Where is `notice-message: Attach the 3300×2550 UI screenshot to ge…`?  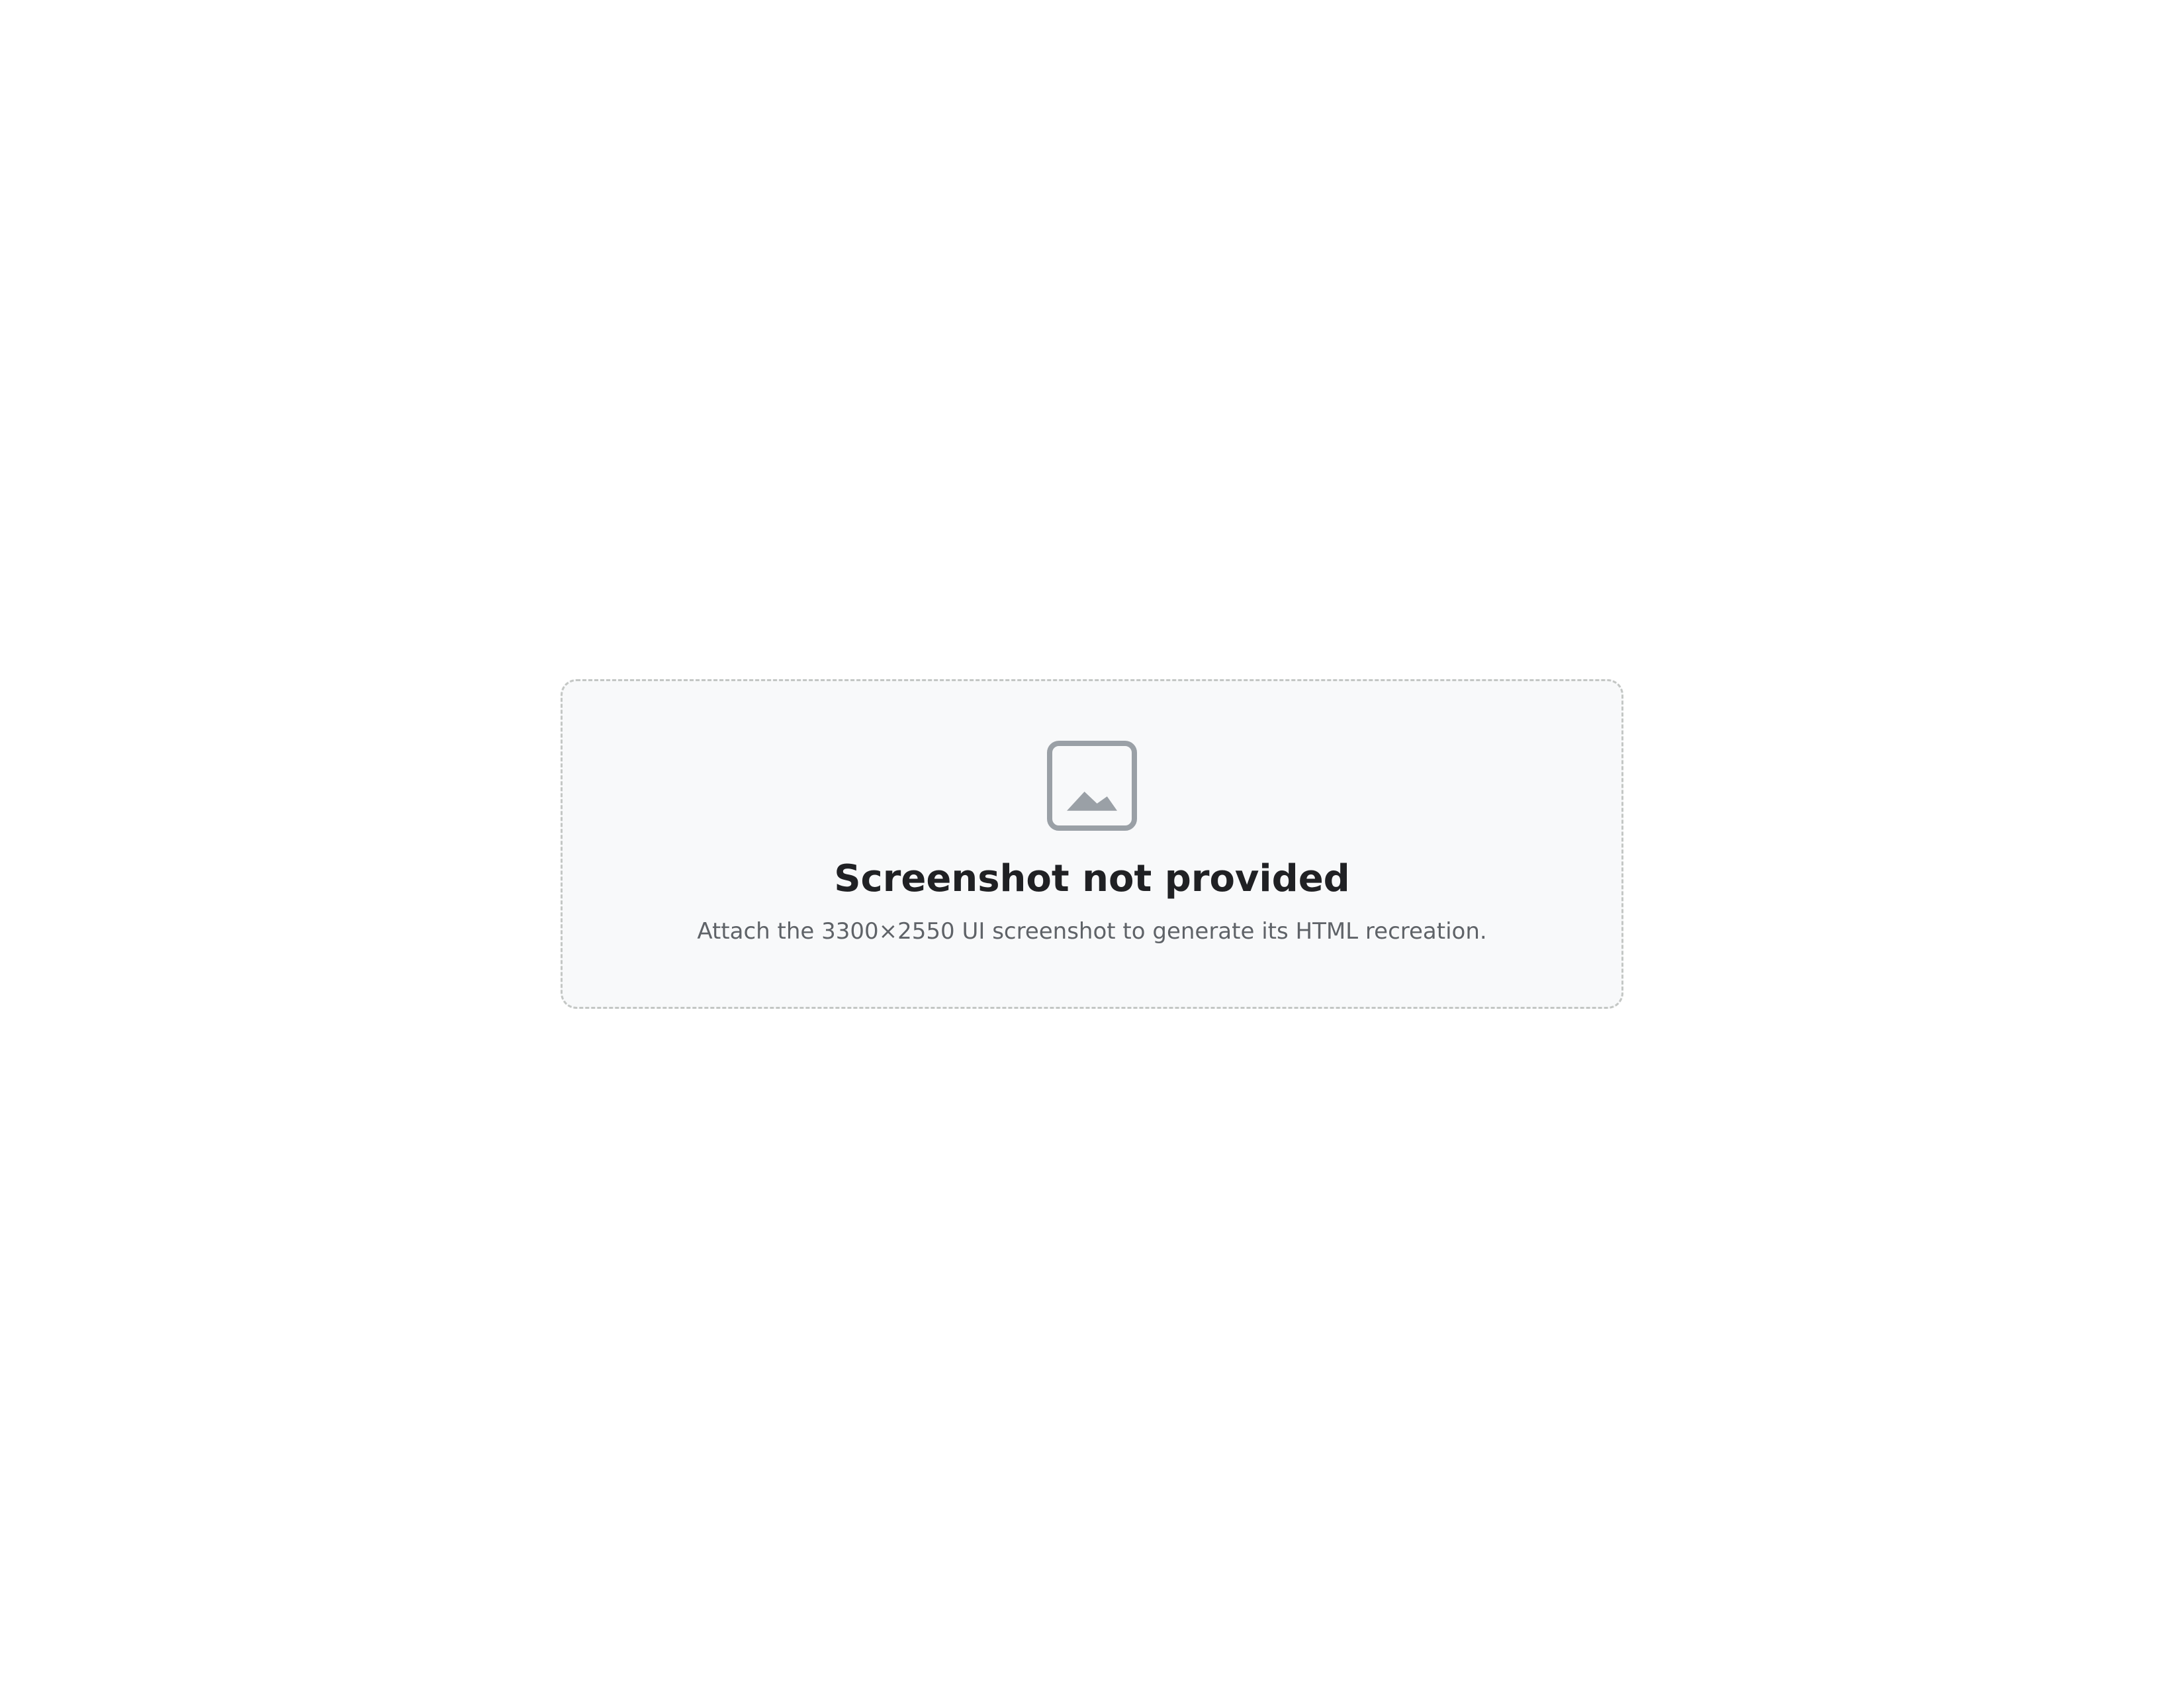 notice-message: Attach the 3300×2550 UI screenshot to ge… is located at coordinates (1092, 931).